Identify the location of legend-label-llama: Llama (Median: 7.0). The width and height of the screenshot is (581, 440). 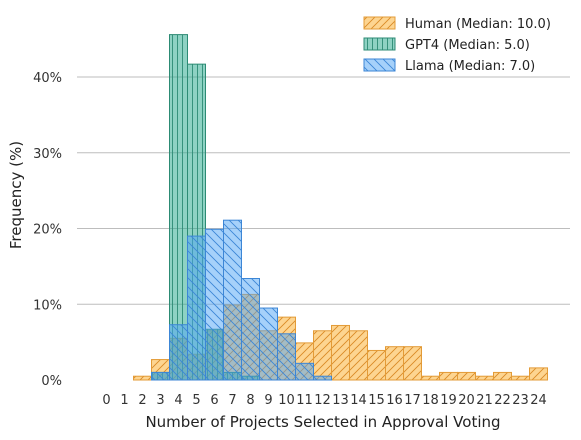
(470, 66).